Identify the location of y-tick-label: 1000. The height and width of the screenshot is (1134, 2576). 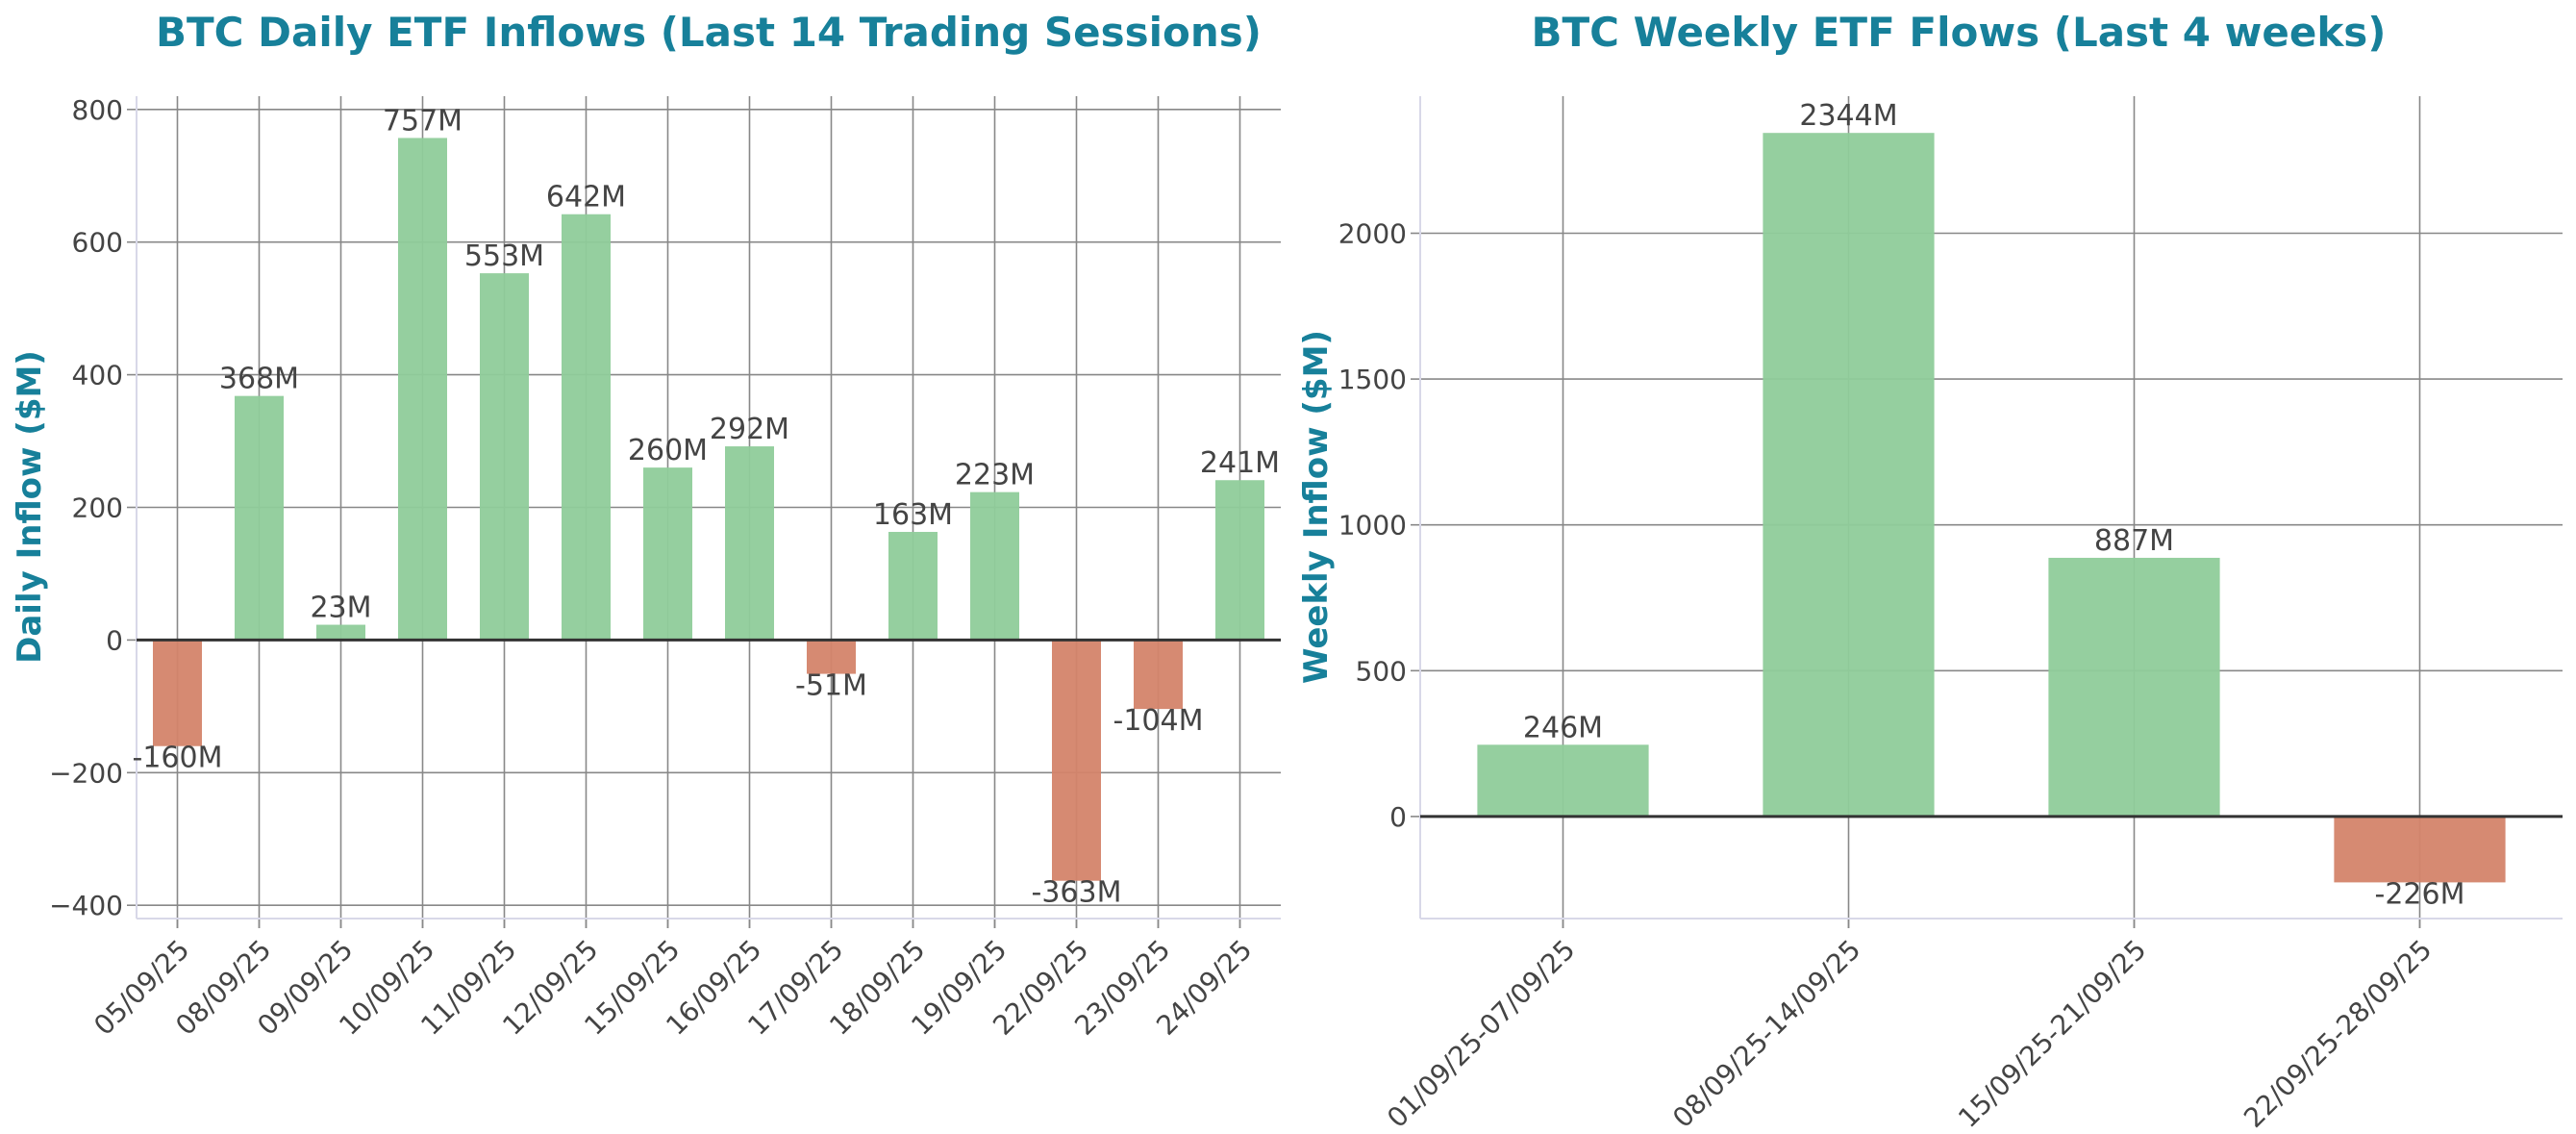
(1372, 526).